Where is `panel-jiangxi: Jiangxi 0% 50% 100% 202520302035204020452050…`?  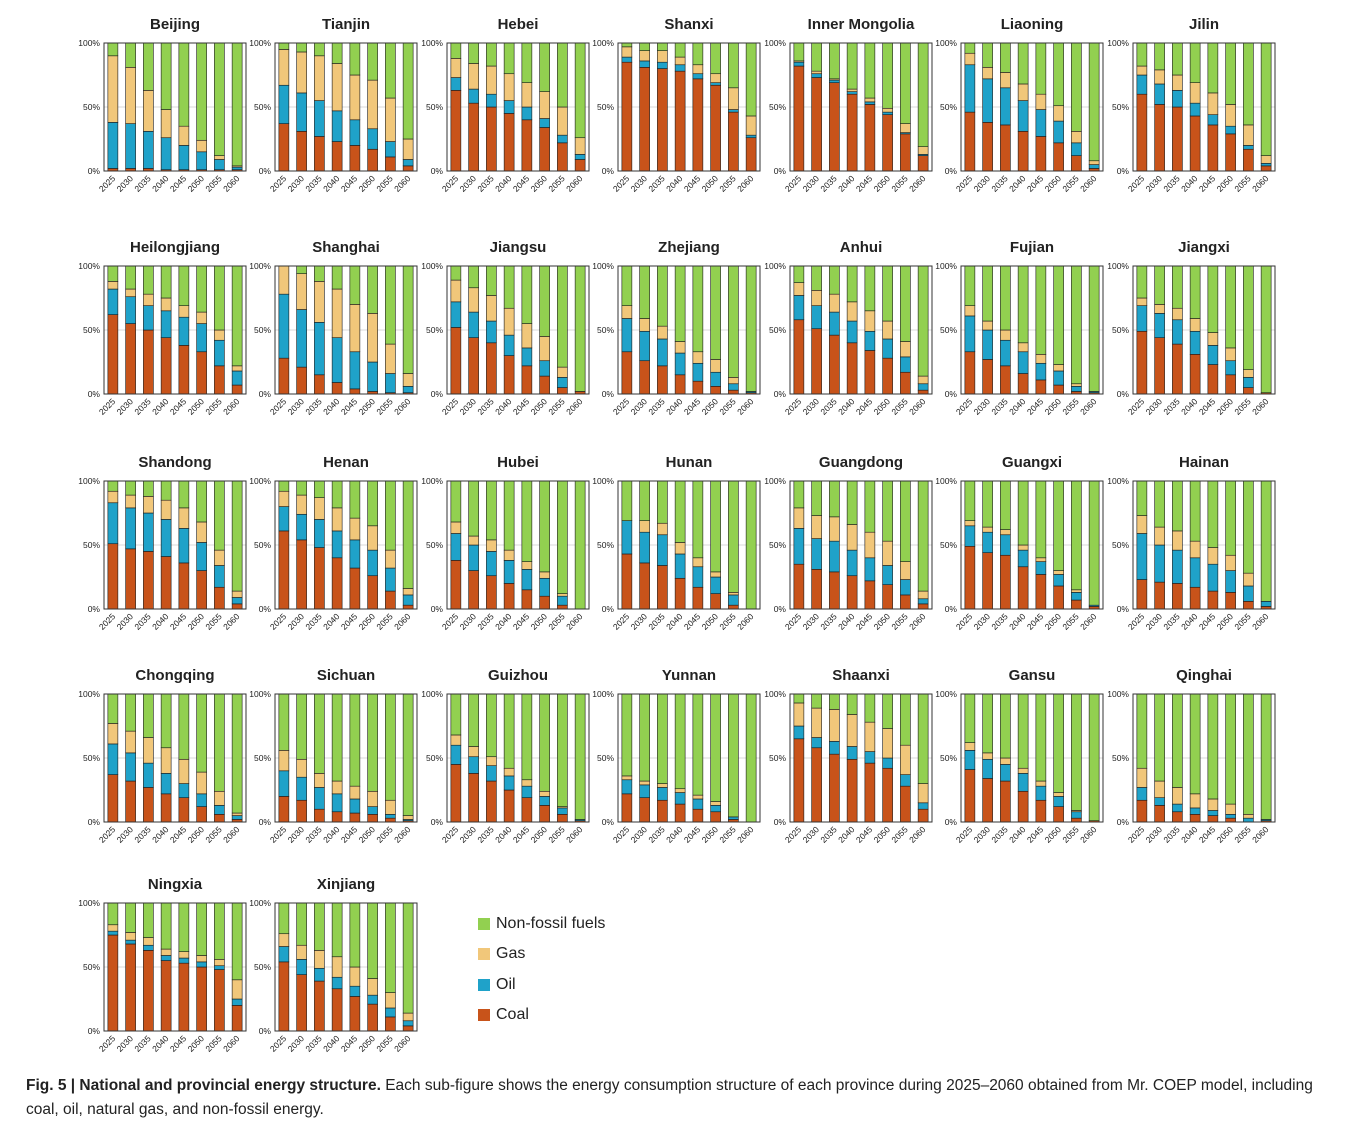
panel-jiangxi: Jiangxi 0% 50% 100% 202520302035204020452050… is located at coordinates (1191, 328).